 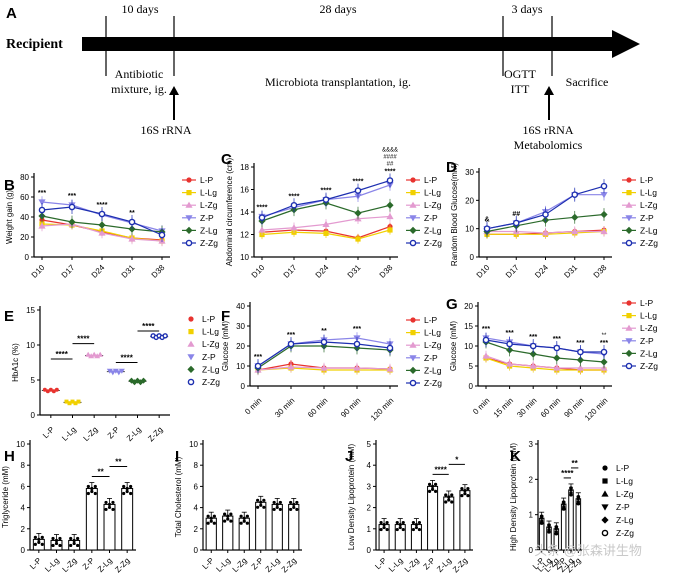 I want to click on x-tick-label-c-1: D17, so click(x=290, y=271).